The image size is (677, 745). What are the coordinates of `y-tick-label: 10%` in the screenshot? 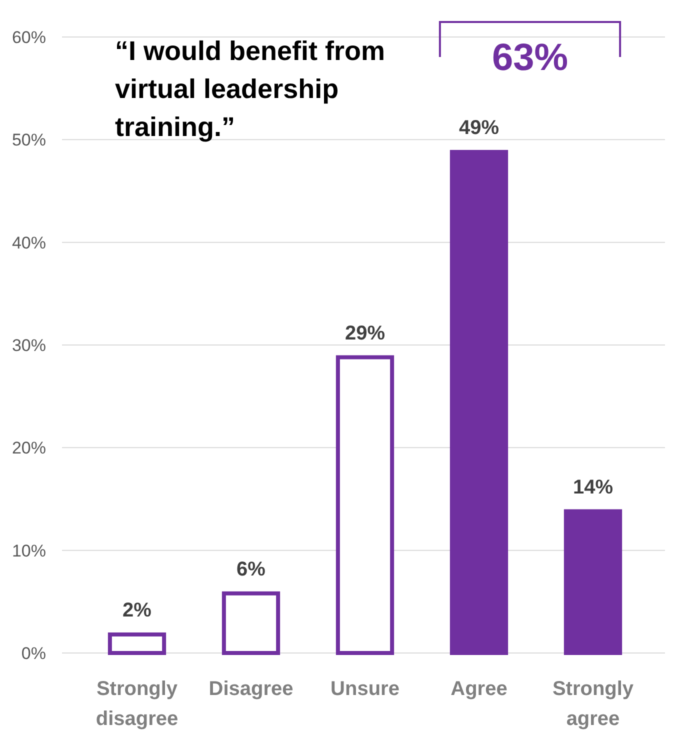 It's located at (29, 550).